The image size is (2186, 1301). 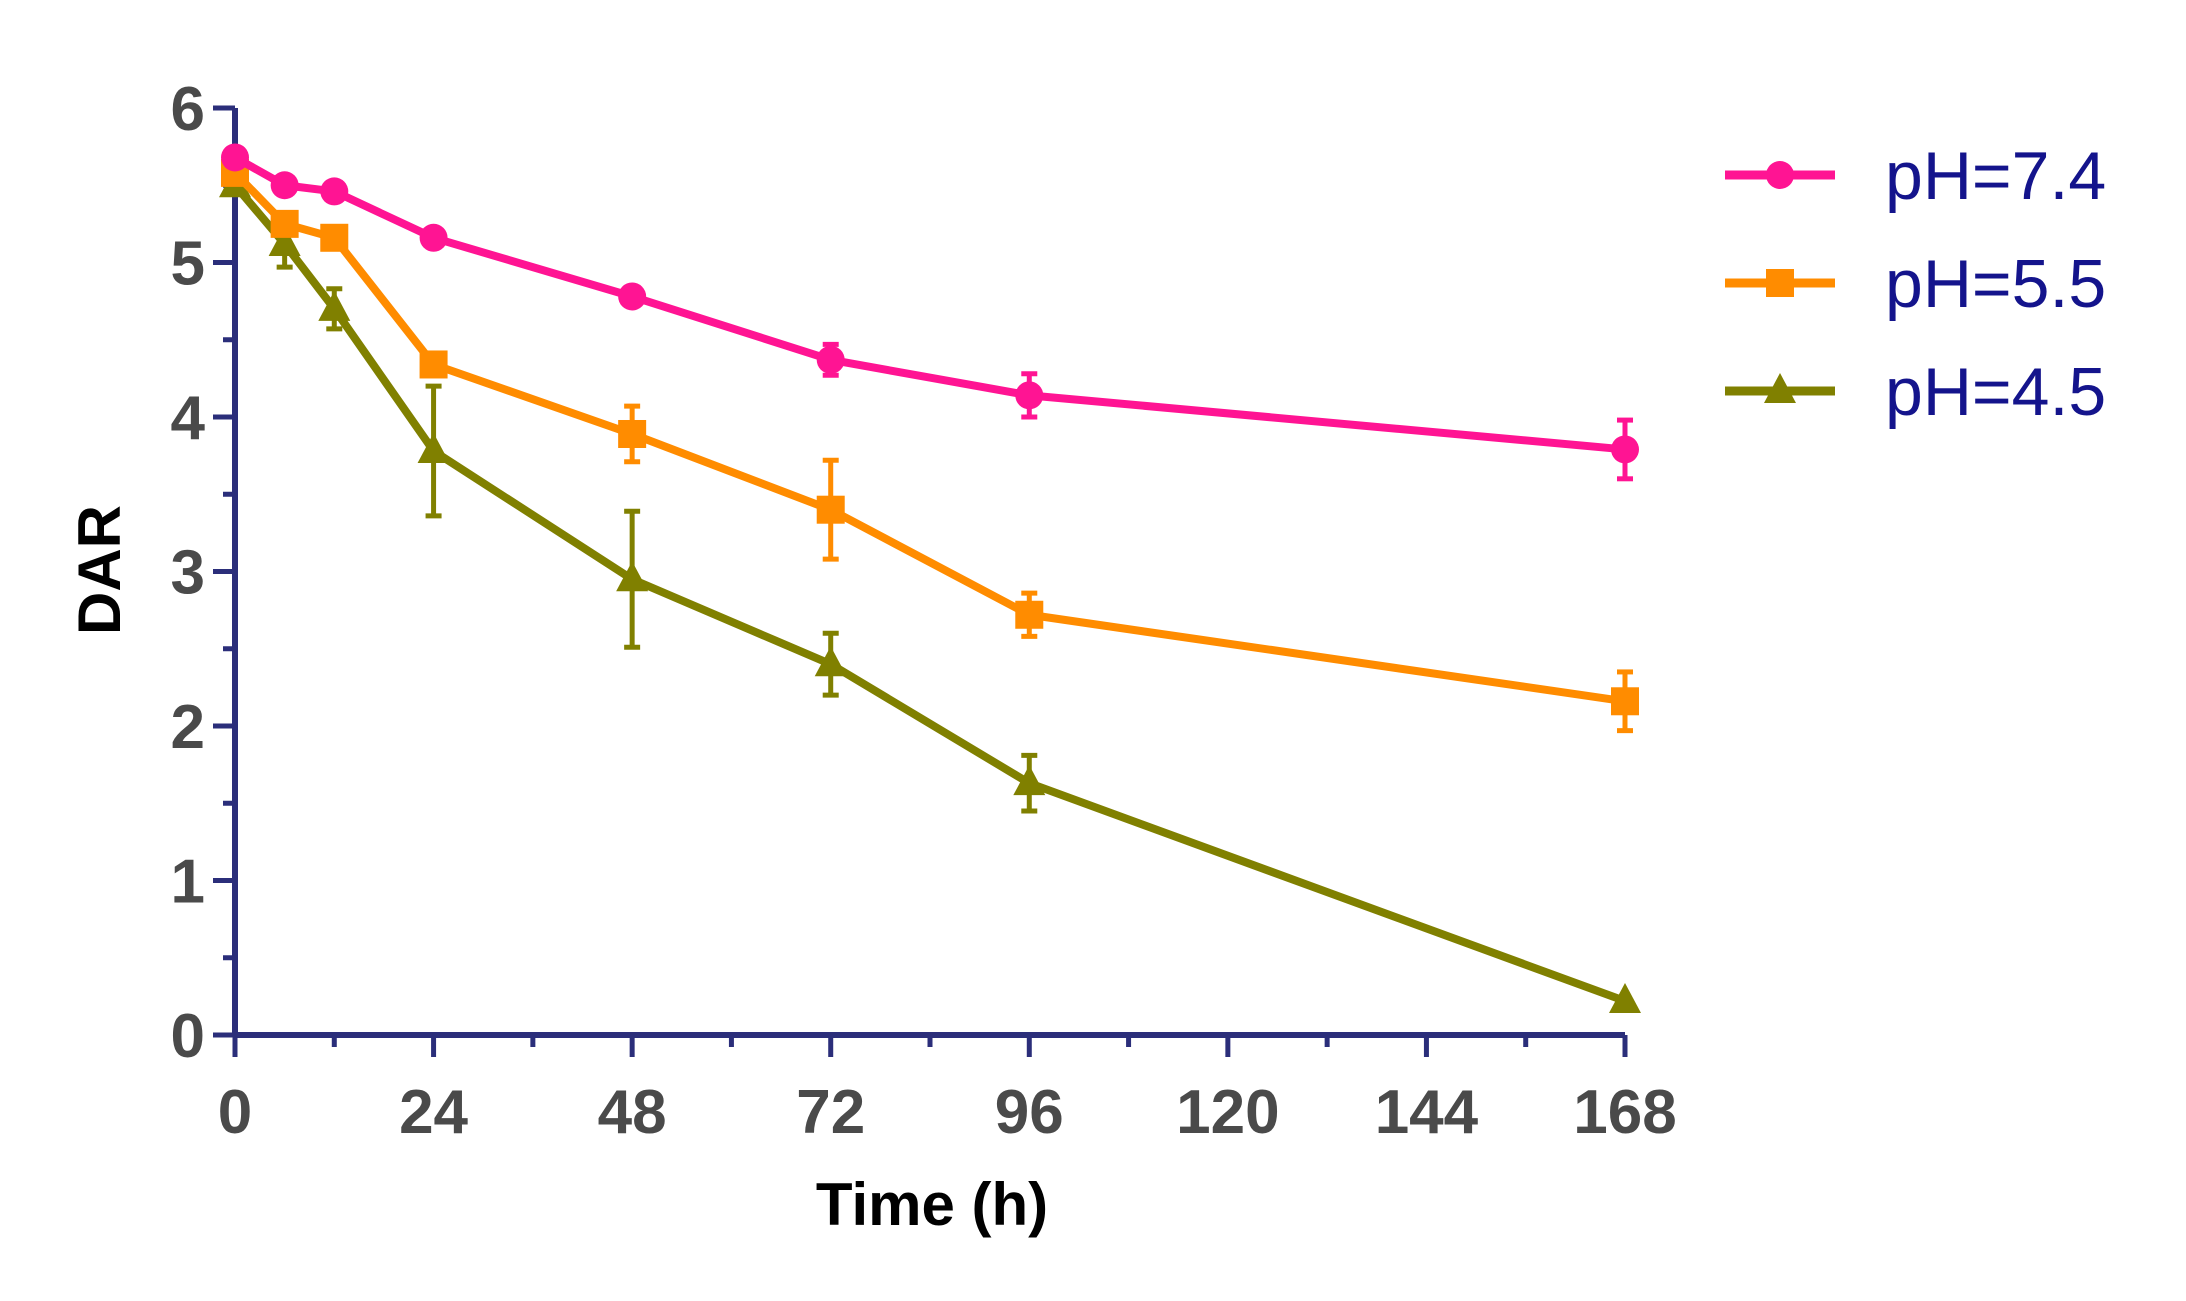 I want to click on legend-entry: pH=4.5, so click(x=1915, y=392).